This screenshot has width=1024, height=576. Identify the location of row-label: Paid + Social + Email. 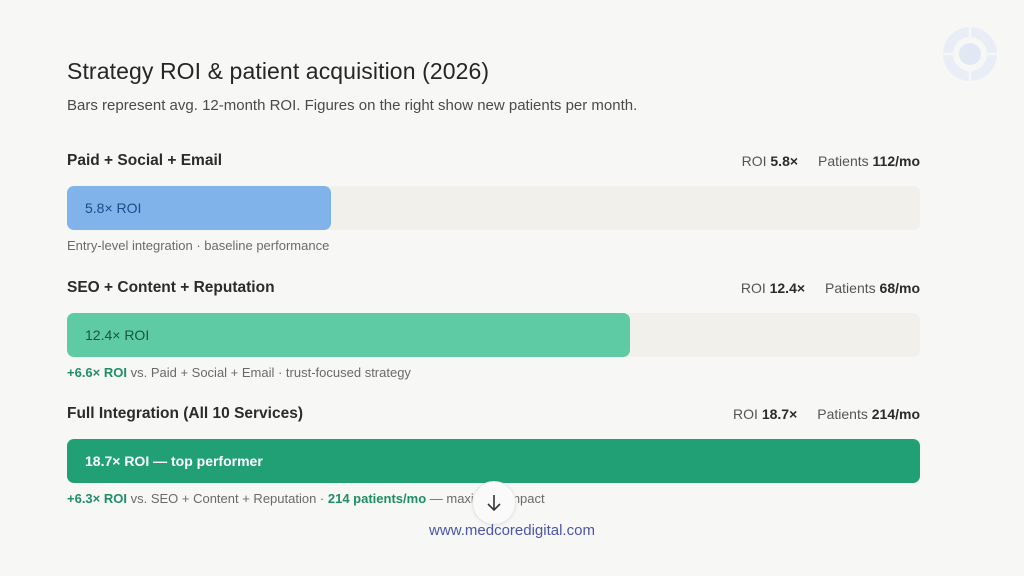
(145, 160).